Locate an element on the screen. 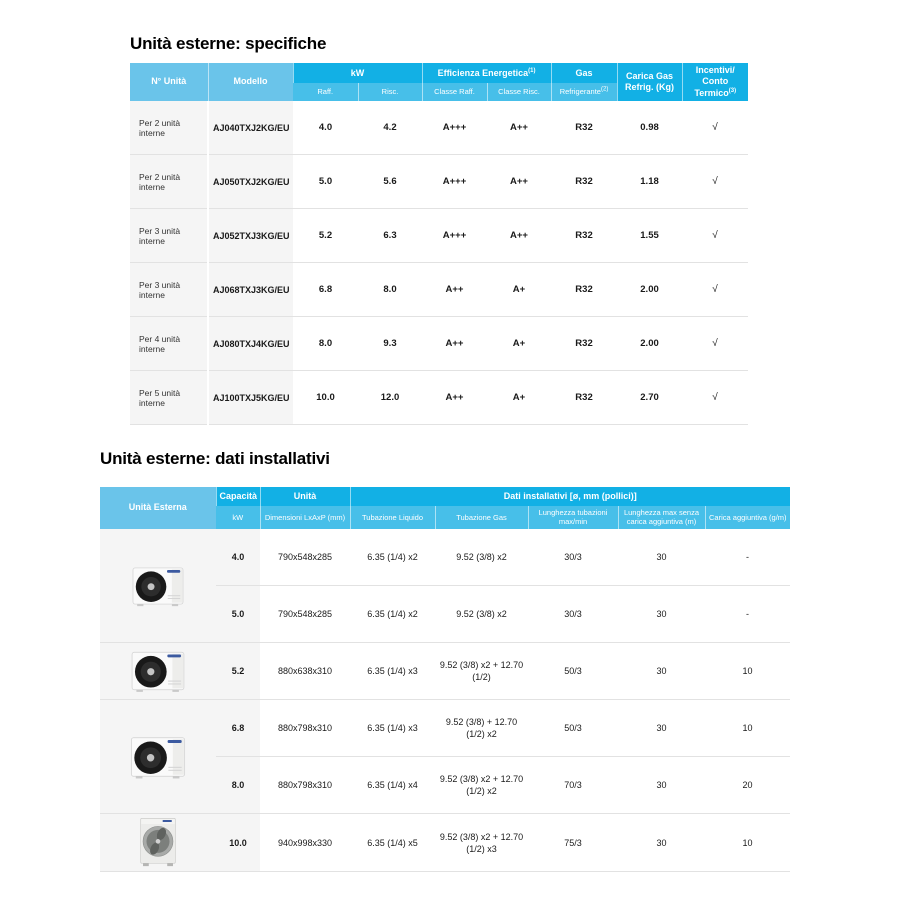 Image resolution: width=900 pixels, height=900 pixels. col-subheader-classe-raff: Classe Raff. is located at coordinates (454, 92).